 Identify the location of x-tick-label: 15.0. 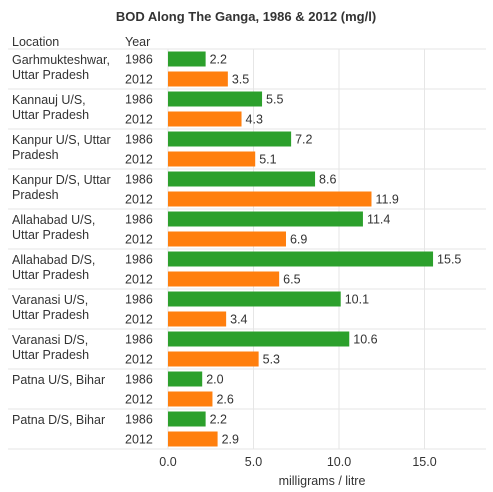
(424, 462).